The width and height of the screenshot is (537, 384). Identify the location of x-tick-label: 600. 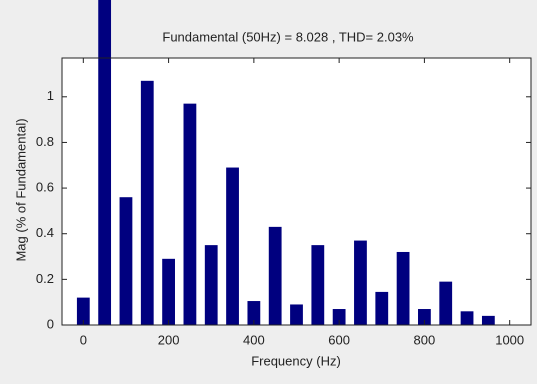
(339, 339).